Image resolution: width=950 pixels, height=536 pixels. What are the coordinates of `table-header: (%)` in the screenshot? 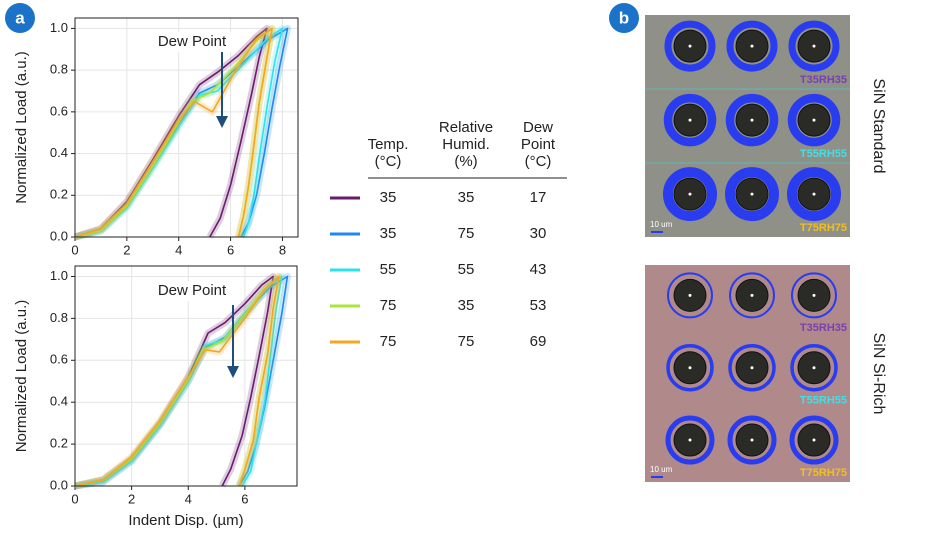 It's located at (465, 161).